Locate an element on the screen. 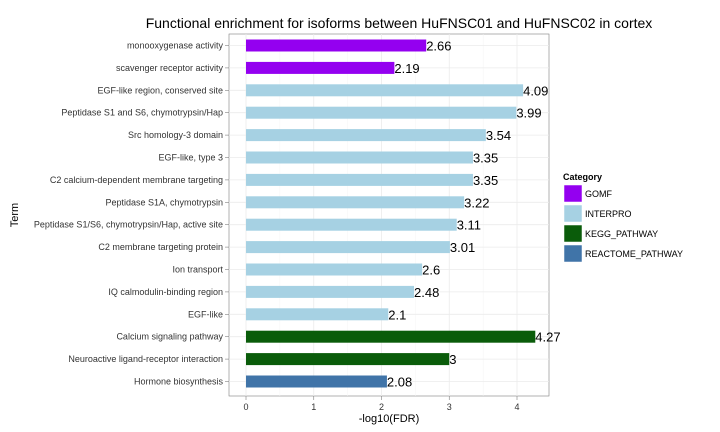 The image size is (720, 432). y-tick-label: Neuroactive ligand-receptor interaction is located at coordinates (145, 359).